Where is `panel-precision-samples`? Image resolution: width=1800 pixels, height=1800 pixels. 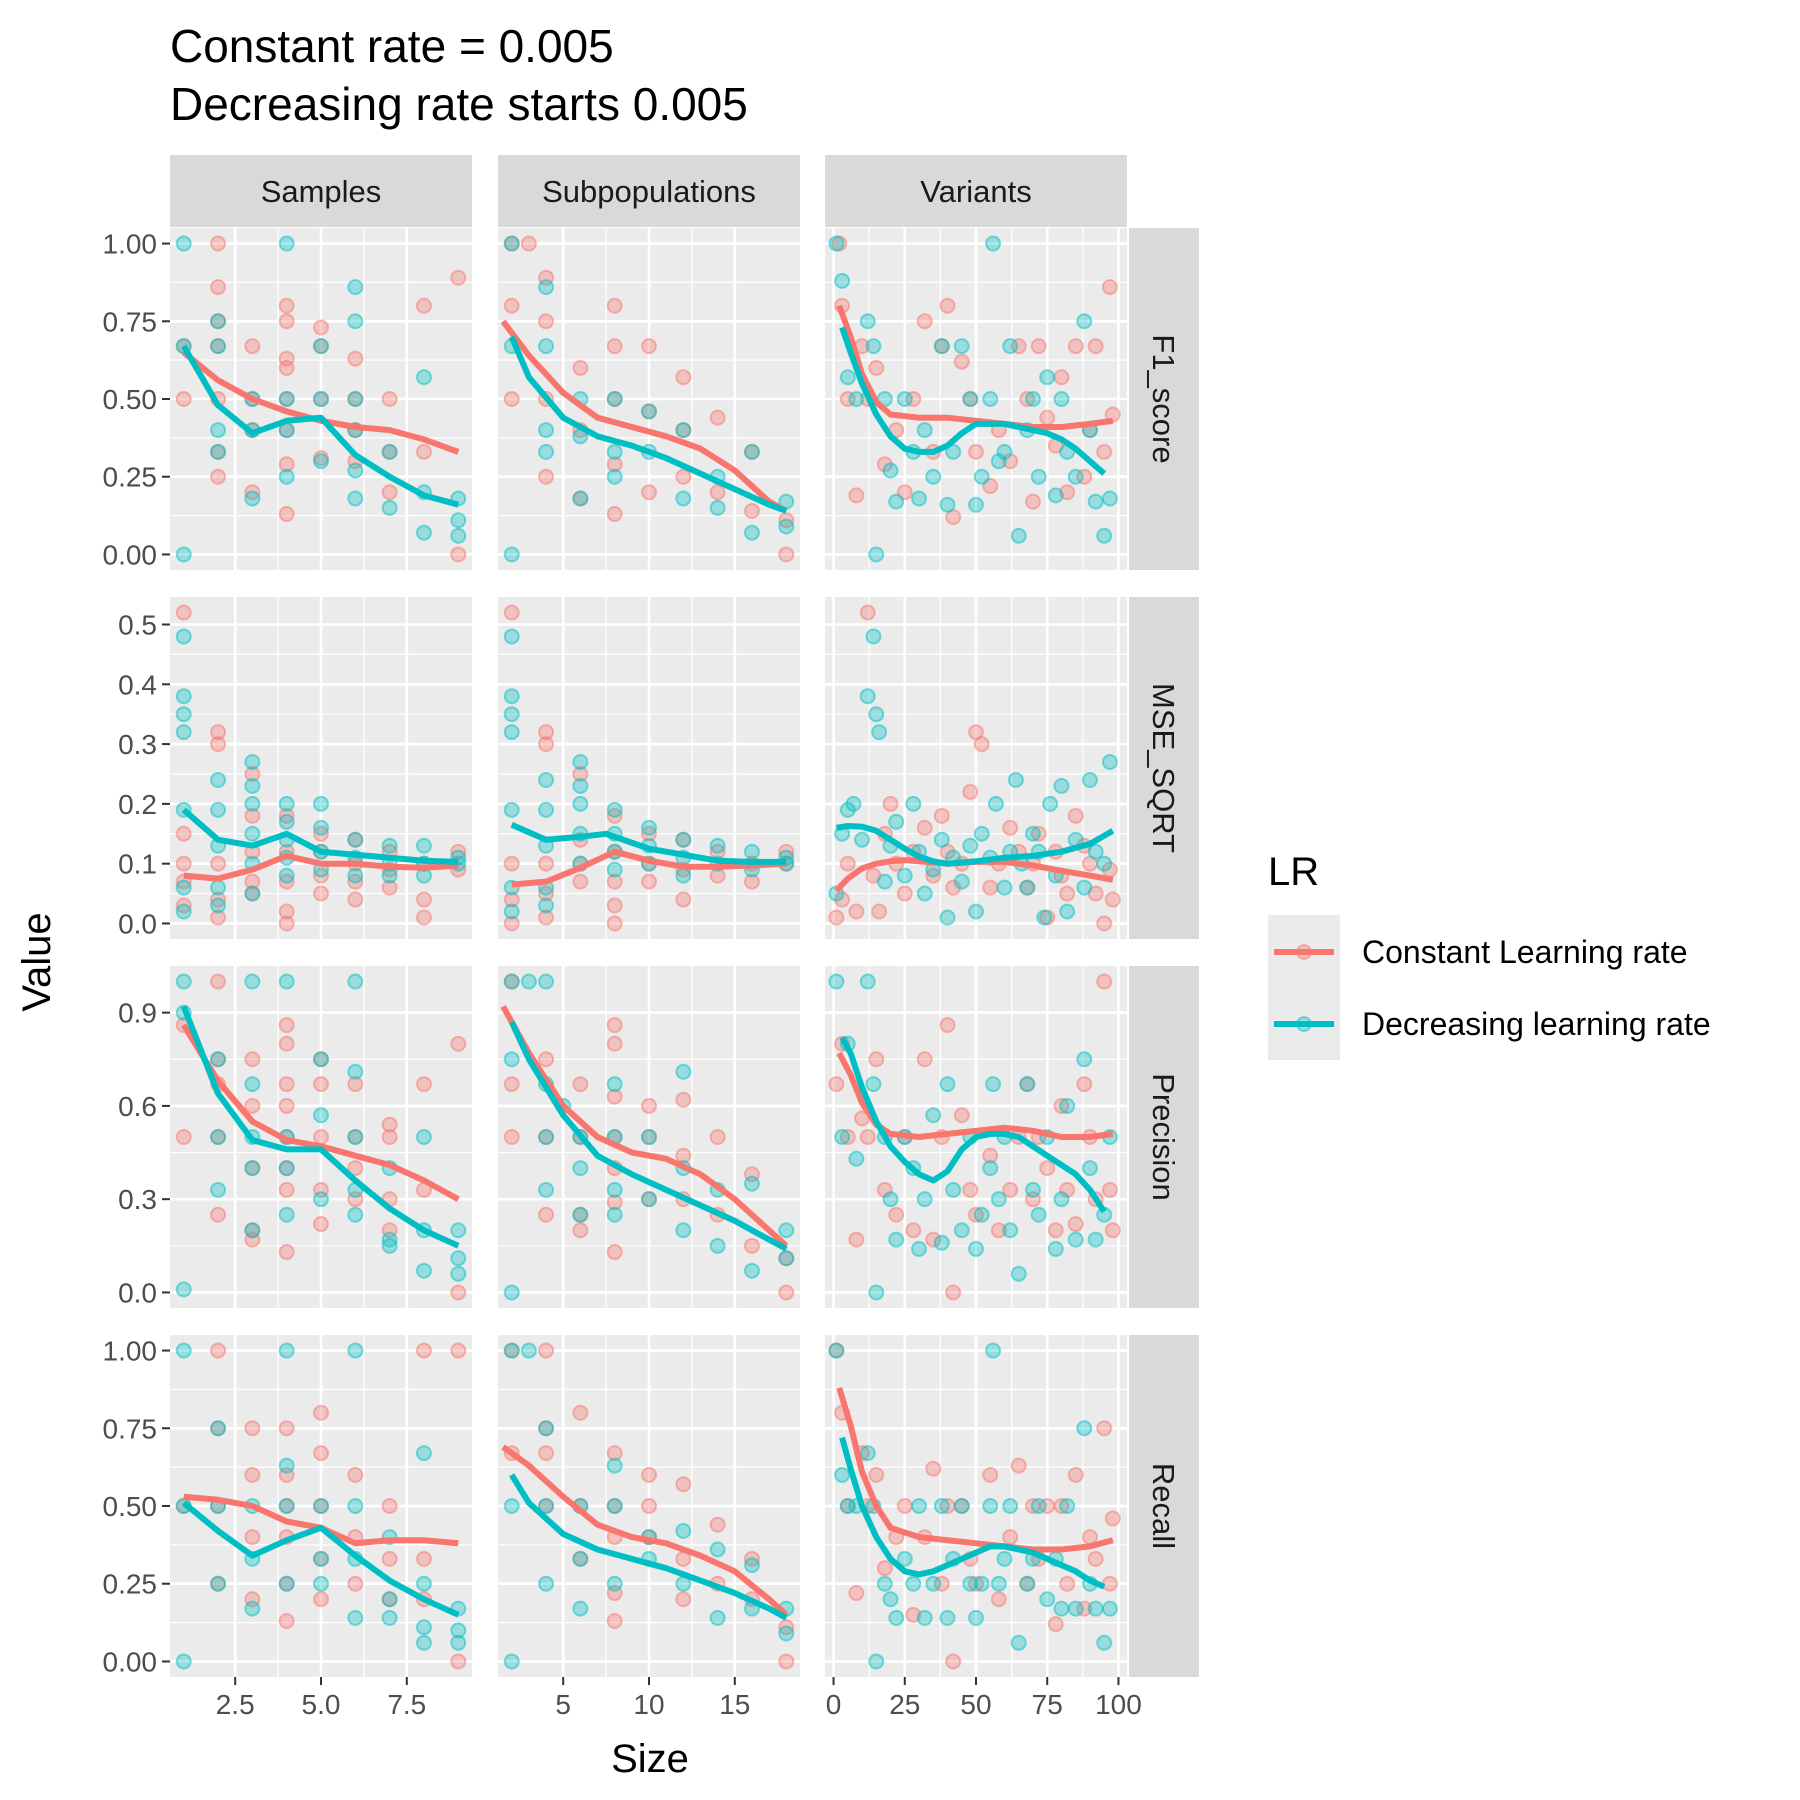
panel-precision-samples is located at coordinates (321, 1137).